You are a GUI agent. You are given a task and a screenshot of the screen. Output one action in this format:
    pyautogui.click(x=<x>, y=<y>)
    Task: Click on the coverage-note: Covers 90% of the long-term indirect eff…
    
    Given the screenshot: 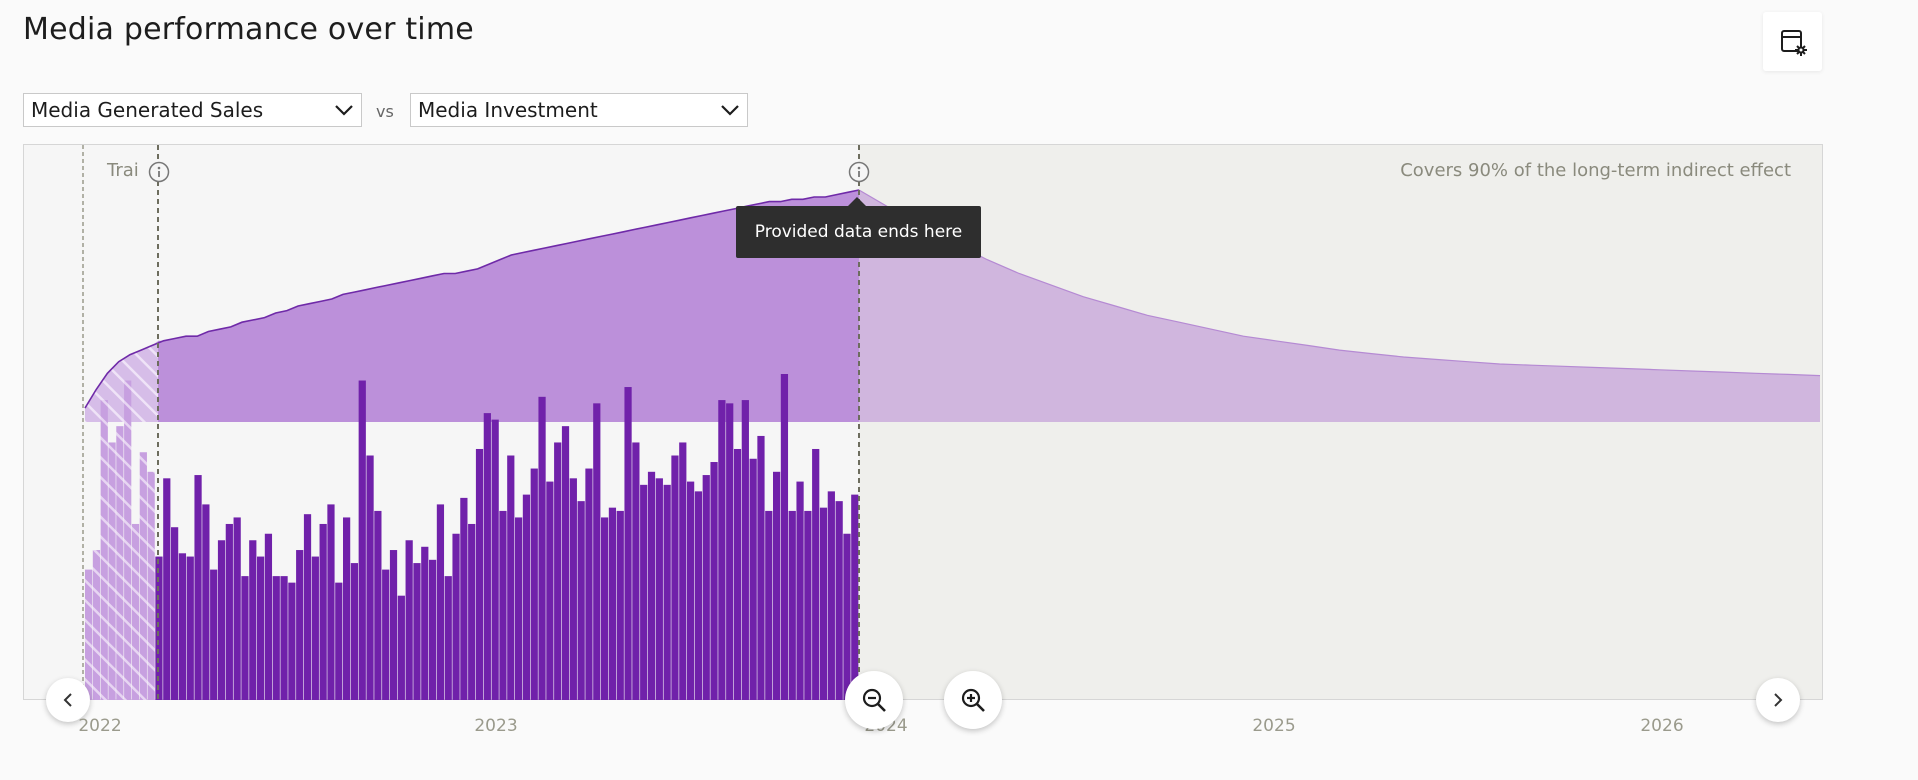 What is the action you would take?
    pyautogui.click(x=1595, y=170)
    